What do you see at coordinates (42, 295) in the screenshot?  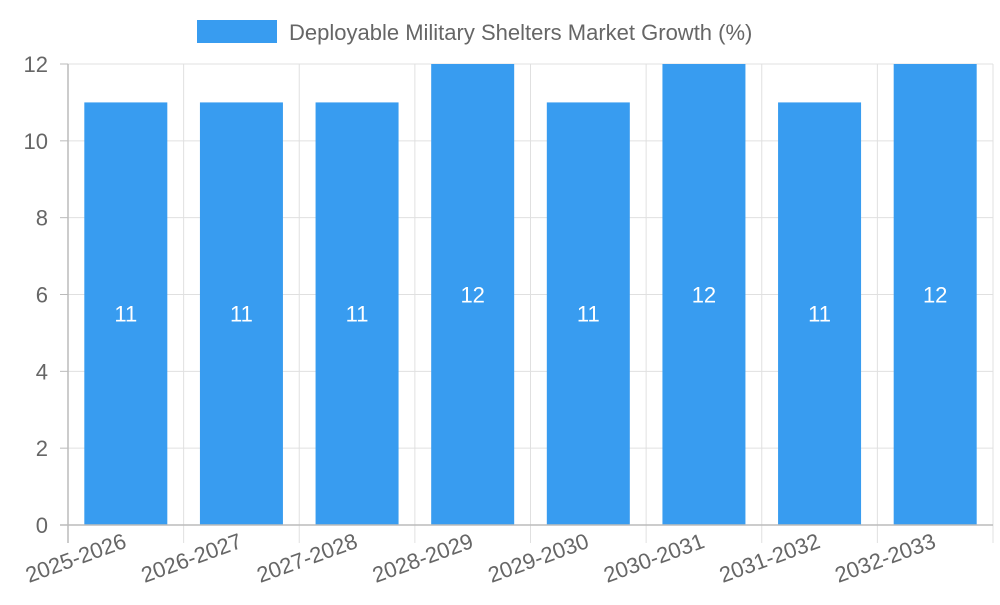 I see `y-tick-label: 6` at bounding box center [42, 295].